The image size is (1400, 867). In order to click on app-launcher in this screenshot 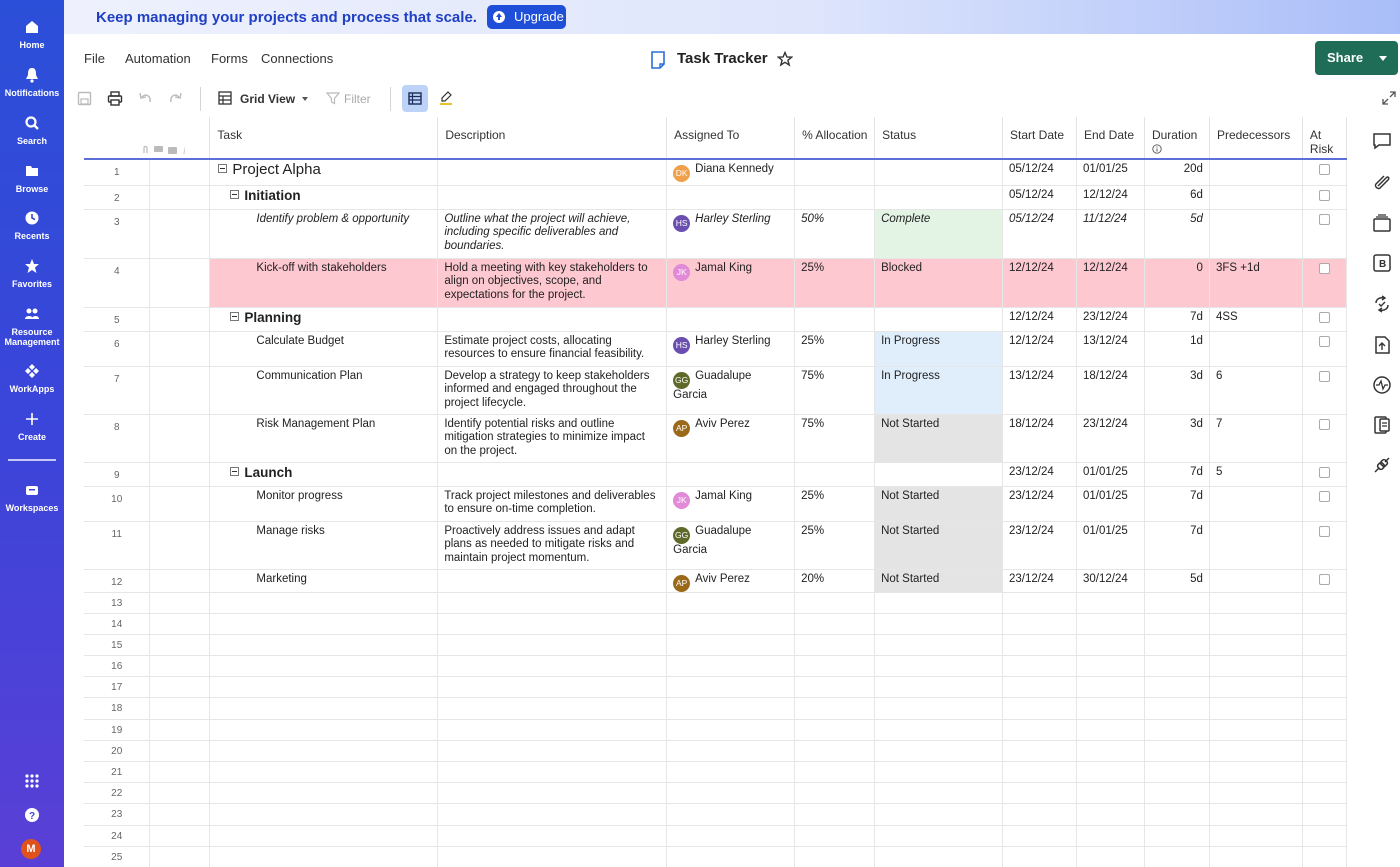, I will do `click(32, 783)`.